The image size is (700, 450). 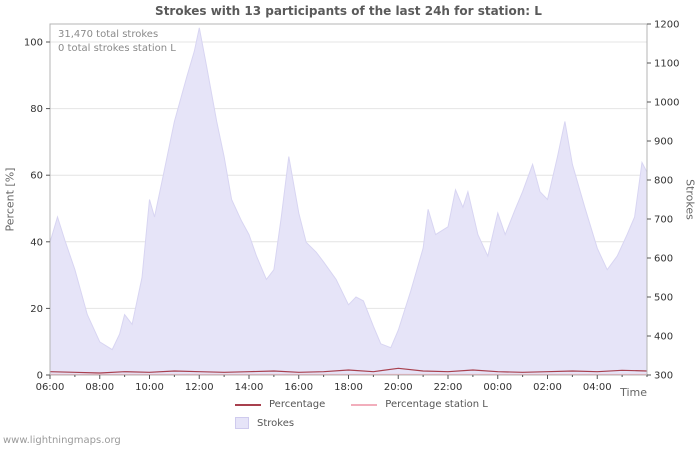 I want to click on y-axis-label-left: Percent [%], so click(x=10, y=199).